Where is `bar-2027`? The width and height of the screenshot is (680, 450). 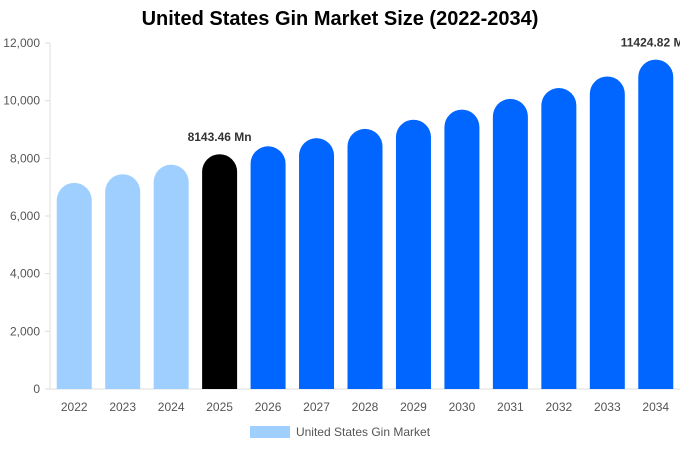
bar-2027 is located at coordinates (317, 263).